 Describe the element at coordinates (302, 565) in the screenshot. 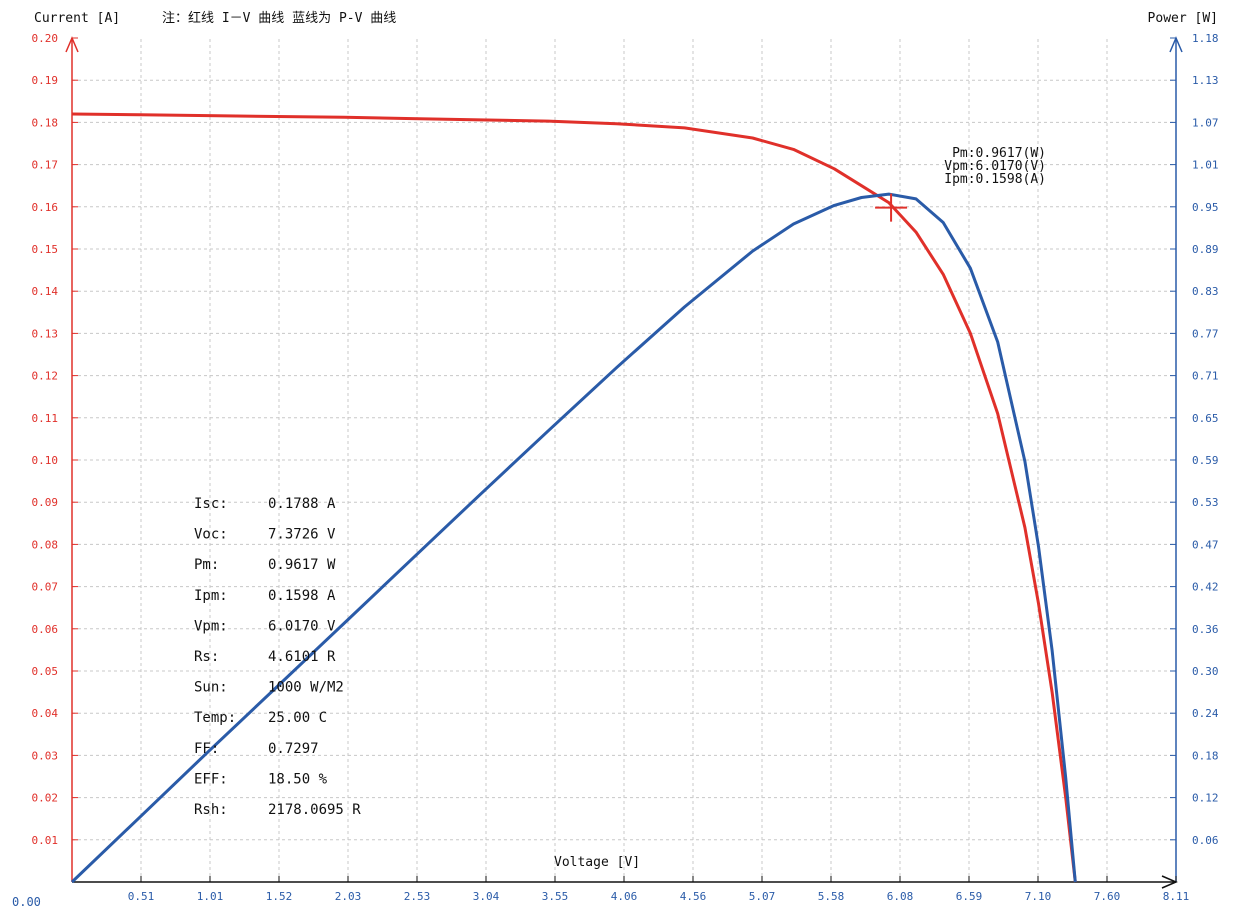

I see `info-value: 0.9617 W` at that location.